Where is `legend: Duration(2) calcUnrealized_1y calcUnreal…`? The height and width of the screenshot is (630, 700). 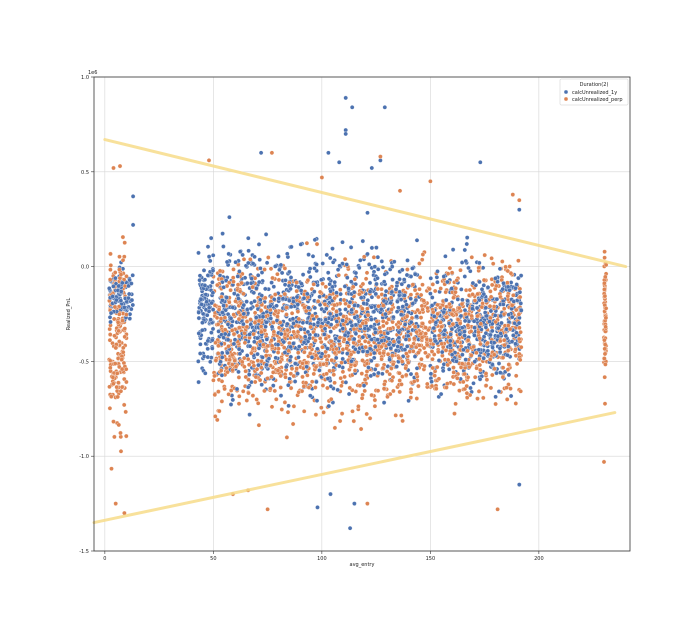
legend: Duration(2) calcUnrealized_1y calcUnreal… is located at coordinates (594, 92).